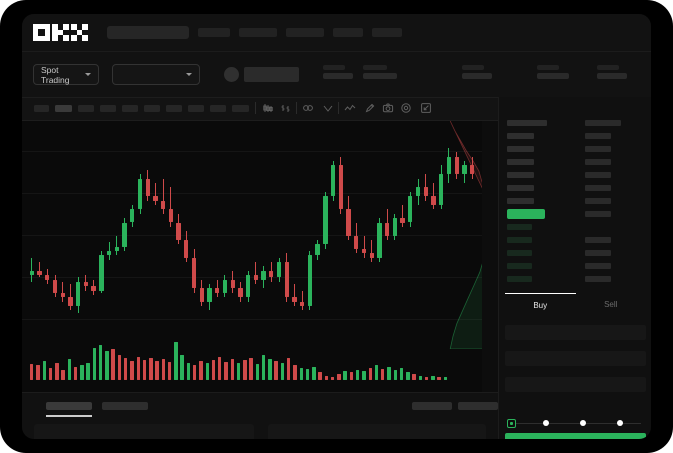  Describe the element at coordinates (125, 406) in the screenshot. I see `tab-order-history` at that location.